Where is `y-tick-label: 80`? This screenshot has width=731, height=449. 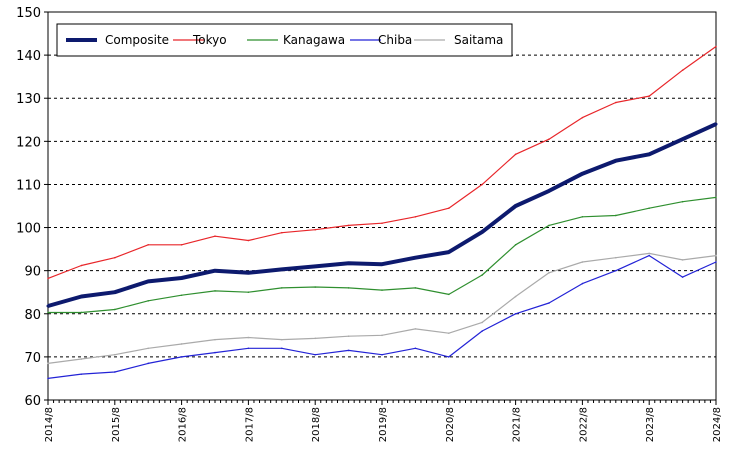 y-tick-label: 80 is located at coordinates (32, 315).